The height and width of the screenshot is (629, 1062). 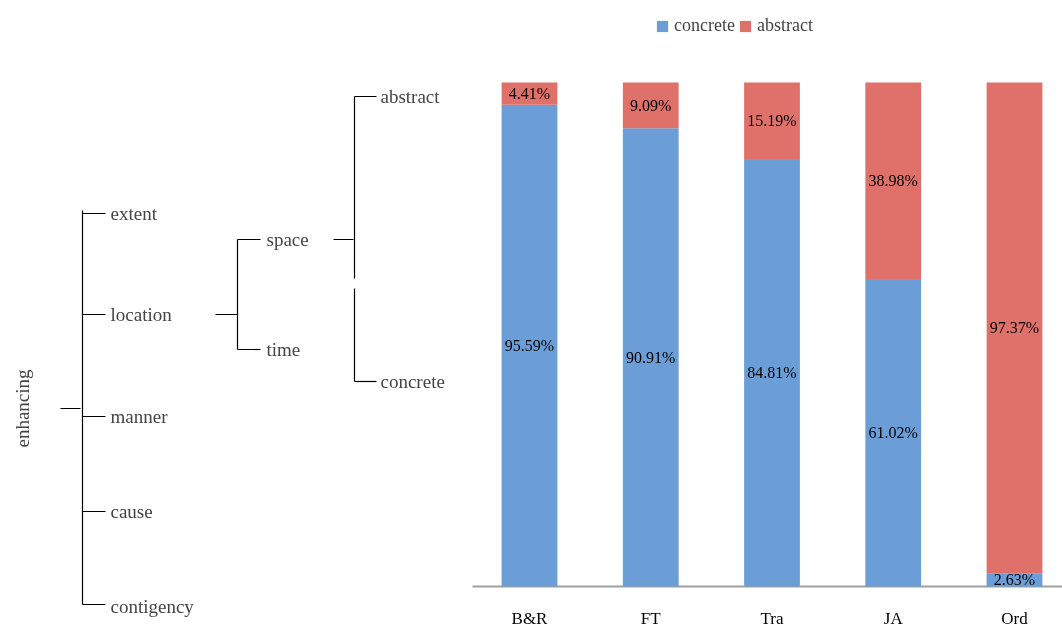 I want to click on legend-label: abstract, so click(x=784, y=25).